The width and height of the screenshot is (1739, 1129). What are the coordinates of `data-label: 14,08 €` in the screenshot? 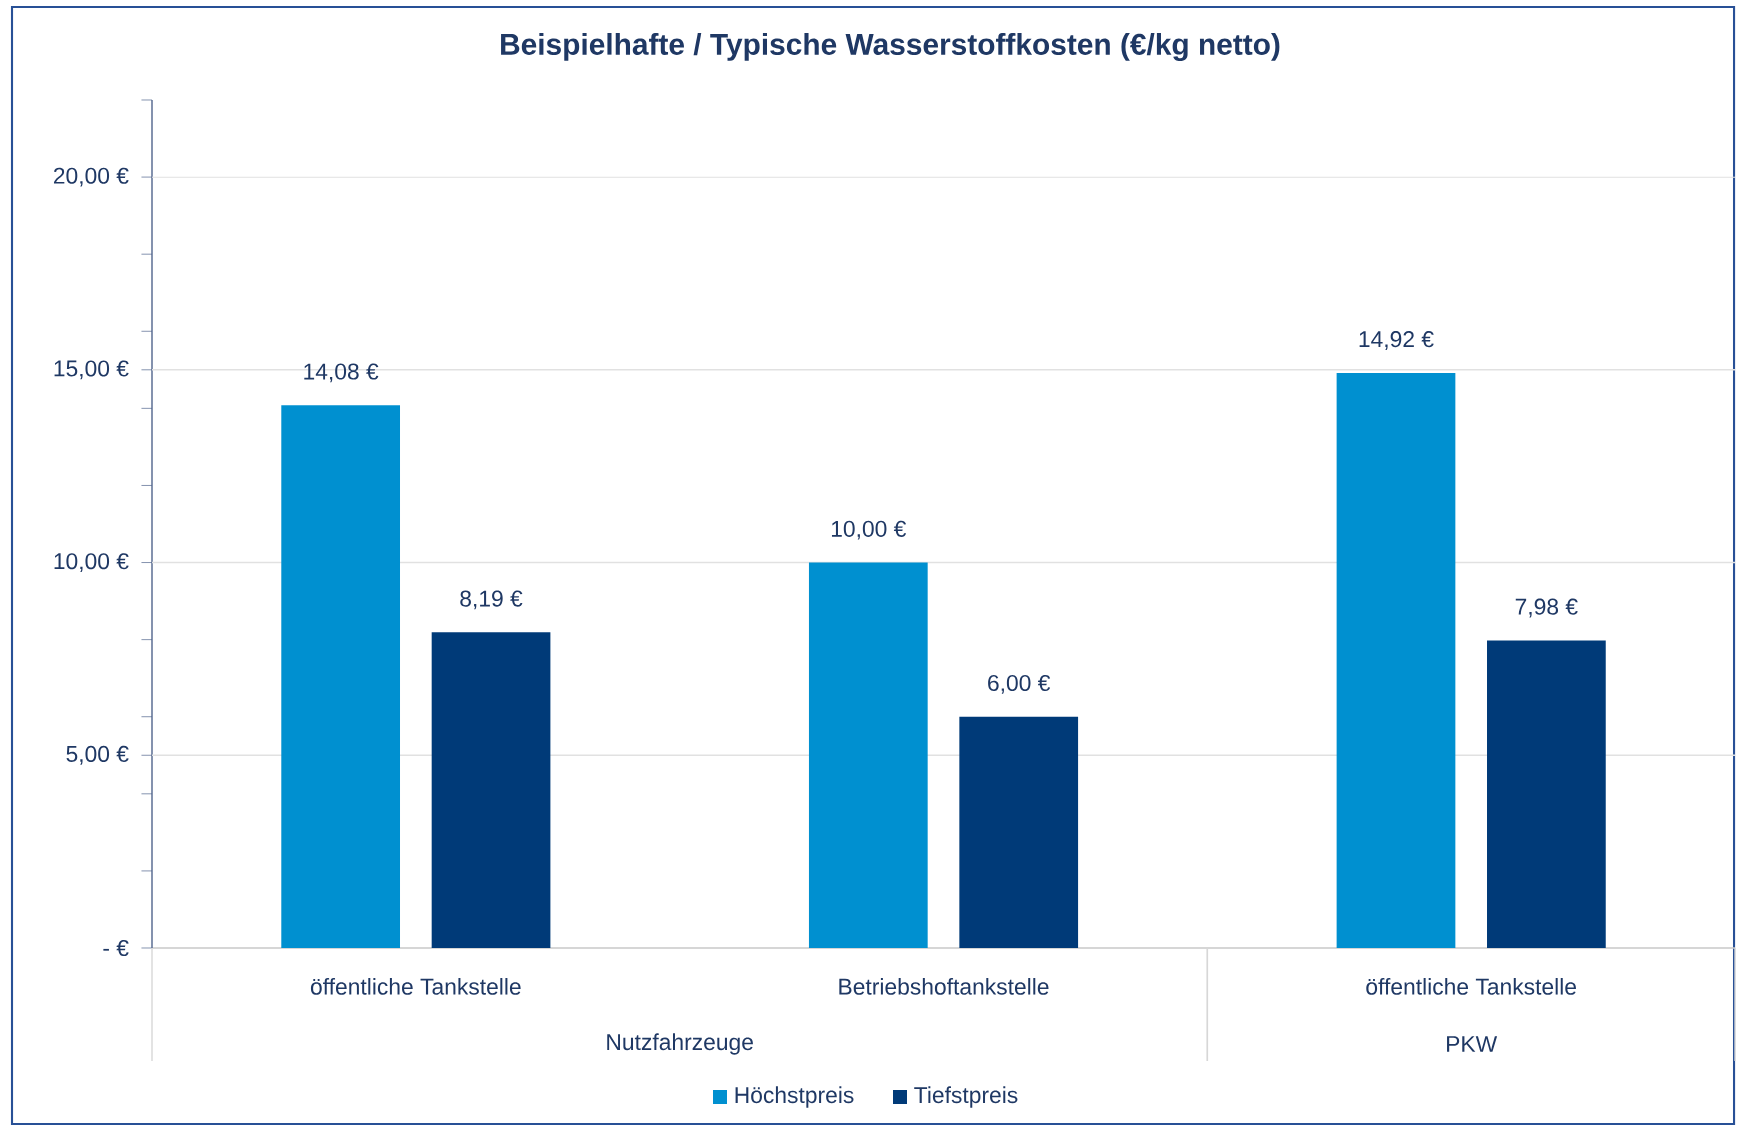 It's located at (341, 373).